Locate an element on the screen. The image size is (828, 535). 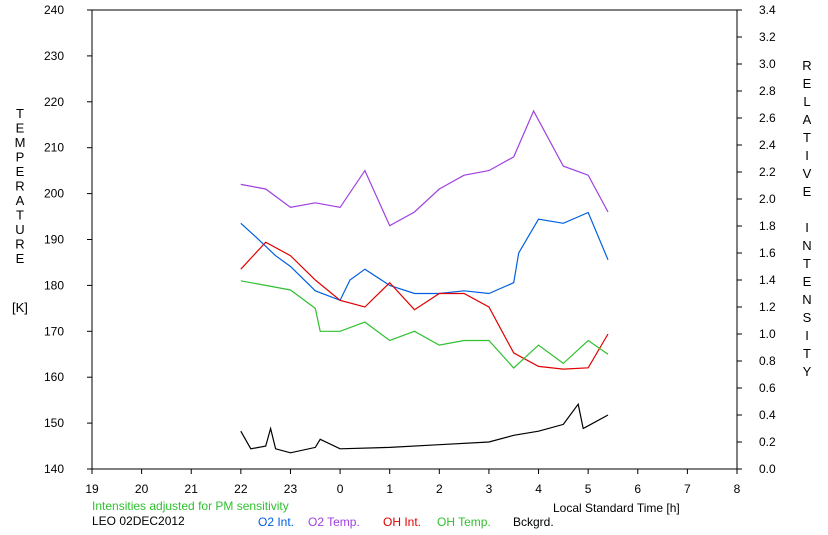
x-tick-label: 8 is located at coordinates (737, 489).